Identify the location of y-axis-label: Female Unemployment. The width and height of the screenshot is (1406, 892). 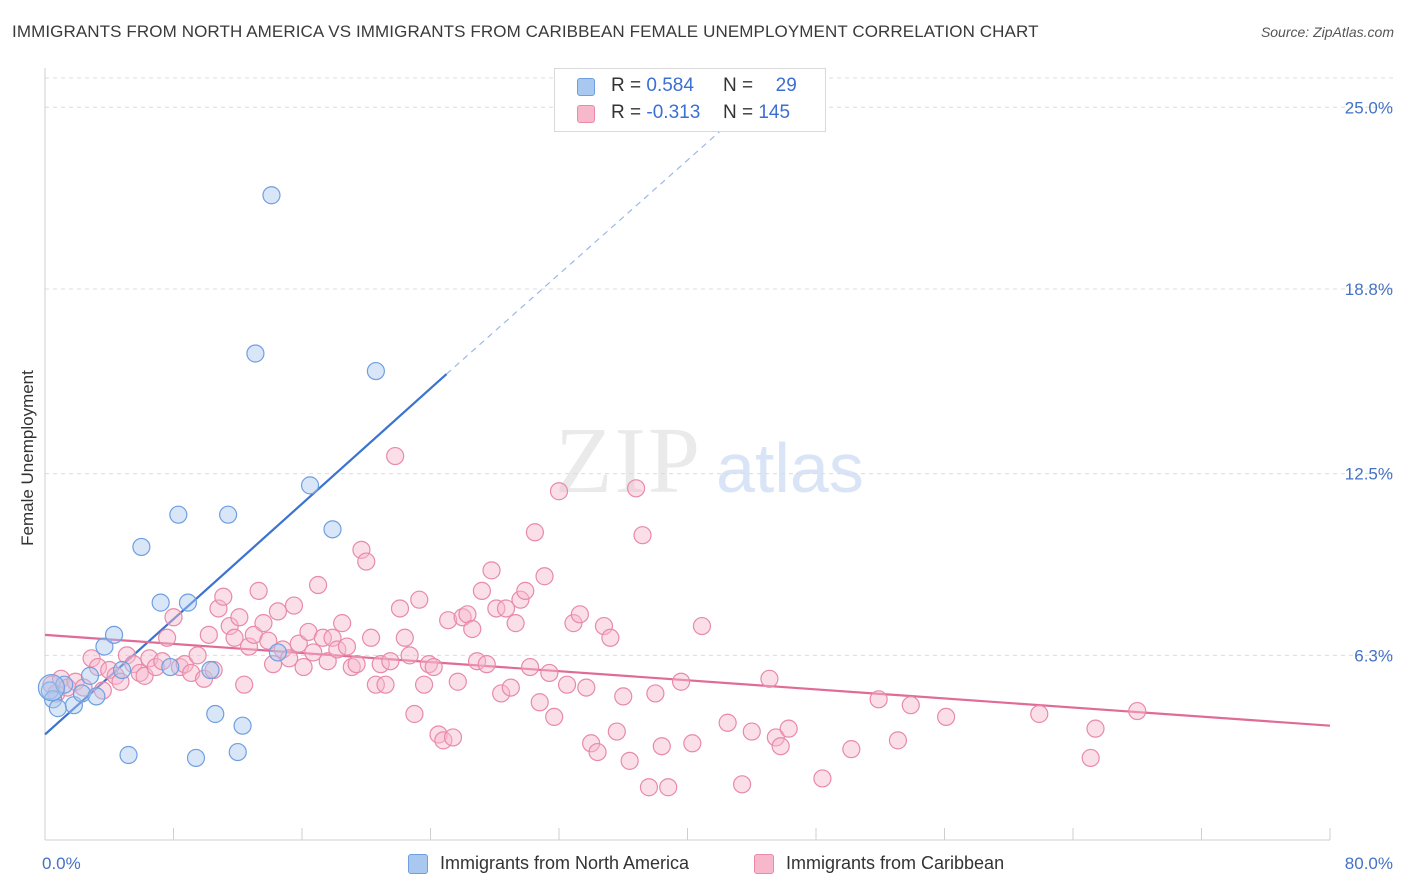
(27, 458).